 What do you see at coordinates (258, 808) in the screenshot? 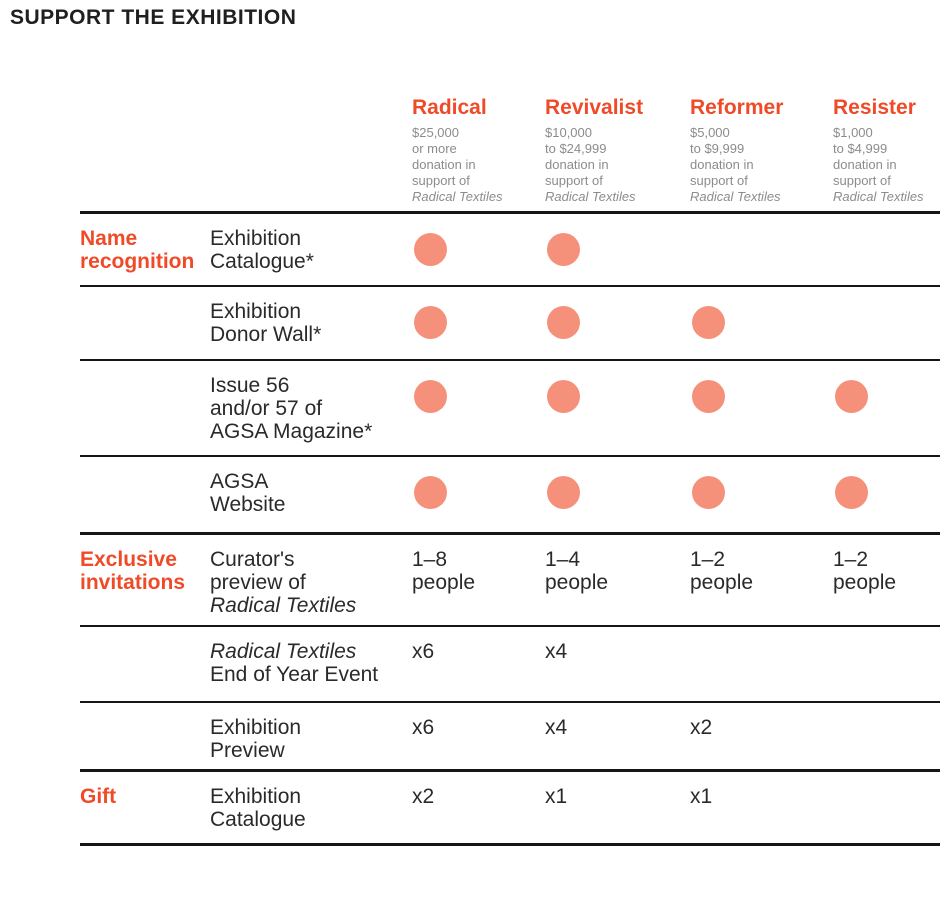
I see `benefit-label: Exhibition Catalogue` at bounding box center [258, 808].